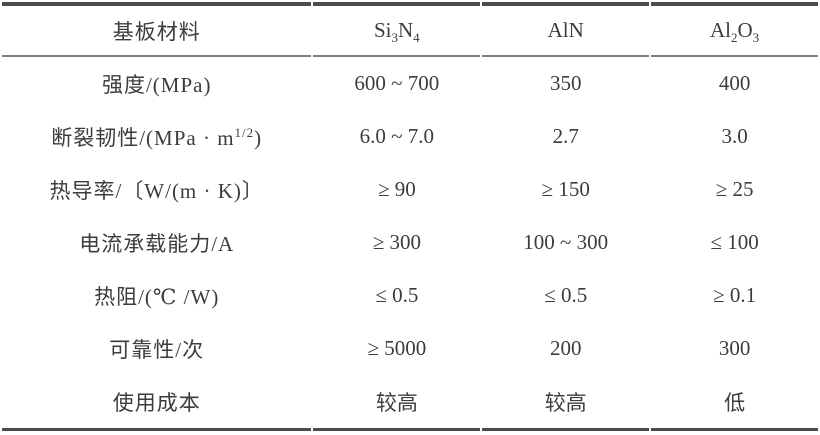 Image resolution: width=820 pixels, height=435 pixels. I want to click on row-label-thermal-resistance: 热阻/(℃ /W), so click(157, 296).